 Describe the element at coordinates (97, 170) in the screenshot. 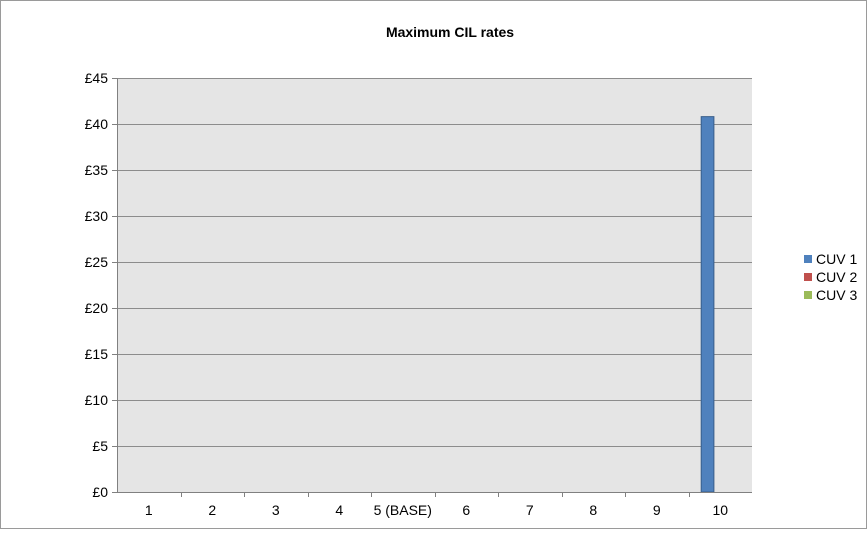

I see `y-tick-label: £35` at that location.